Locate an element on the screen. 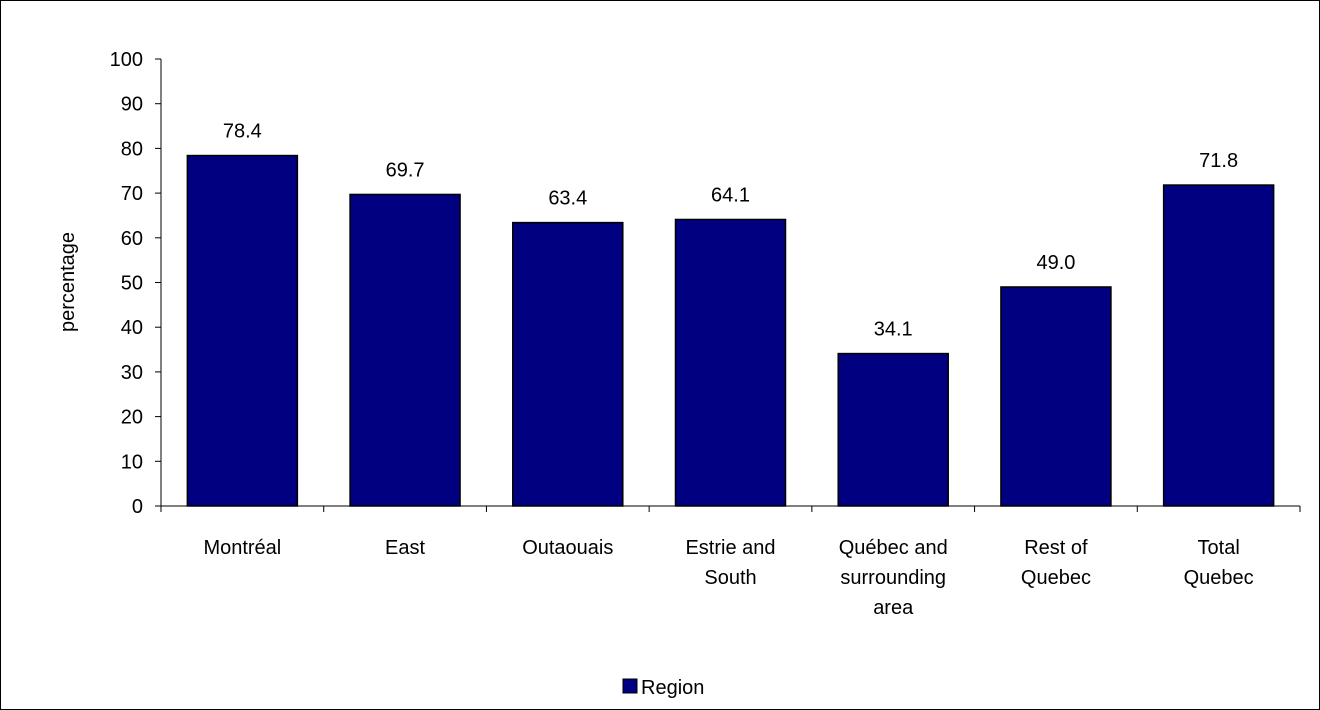 Image resolution: width=1320 pixels, height=710 pixels. bar-value-label: 71.8 is located at coordinates (1218, 161).